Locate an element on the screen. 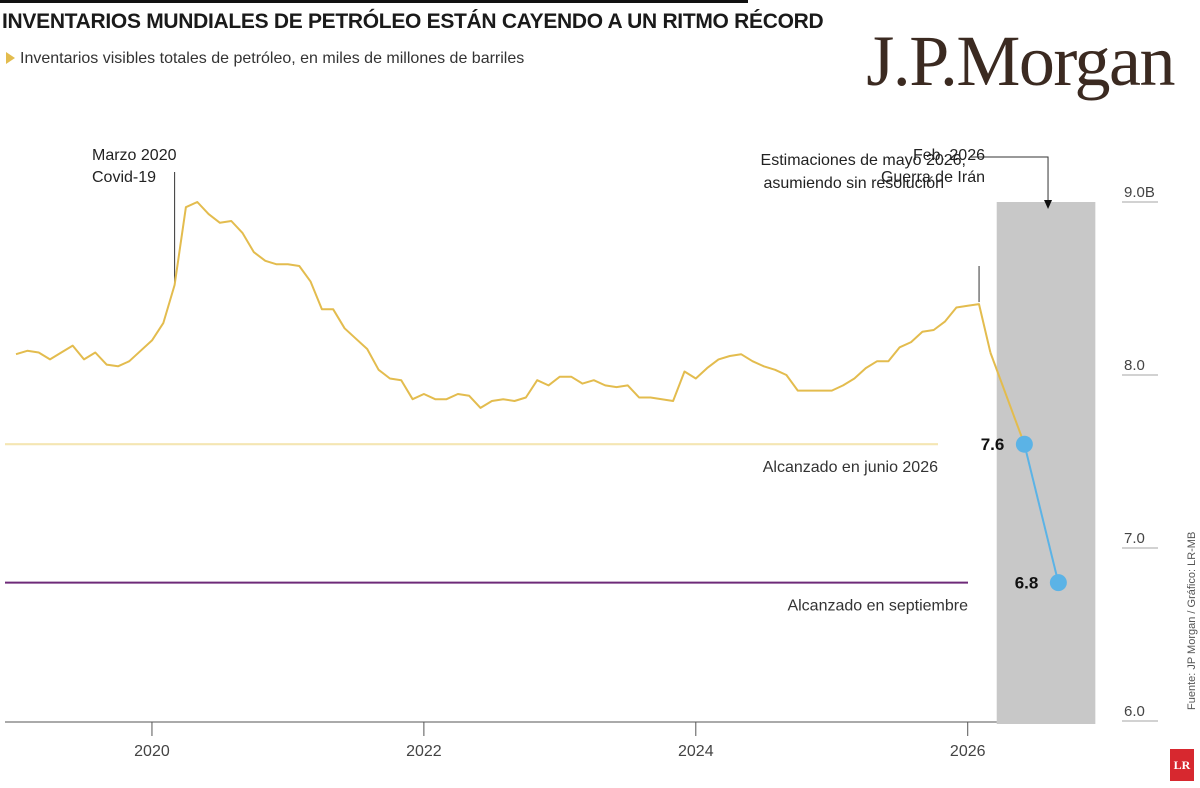 Image resolution: width=1200 pixels, height=788 pixels. estimate-series-line is located at coordinates (1041, 513).